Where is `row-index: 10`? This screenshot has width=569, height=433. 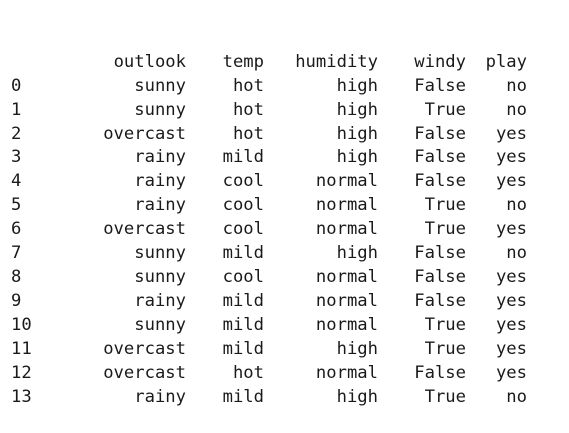
row-index: 10 is located at coordinates (21, 324).